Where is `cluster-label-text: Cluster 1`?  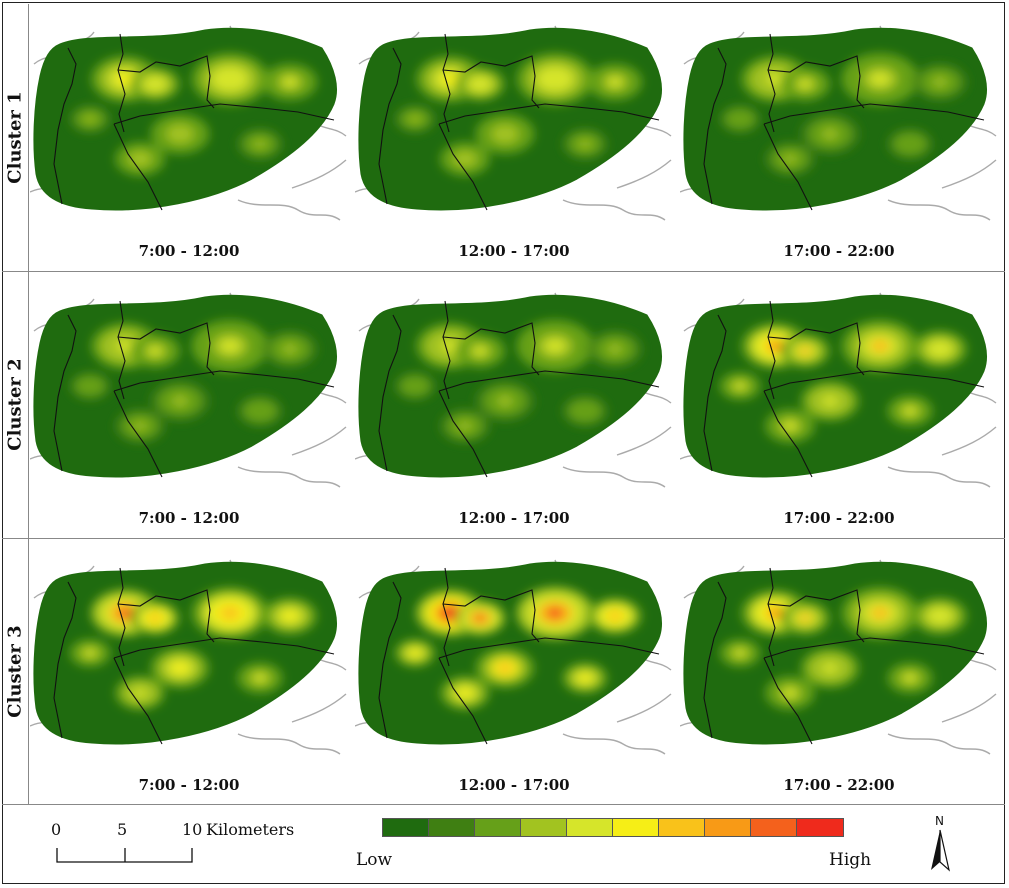
cluster-label-text: Cluster 1 is located at coordinates (15, 137).